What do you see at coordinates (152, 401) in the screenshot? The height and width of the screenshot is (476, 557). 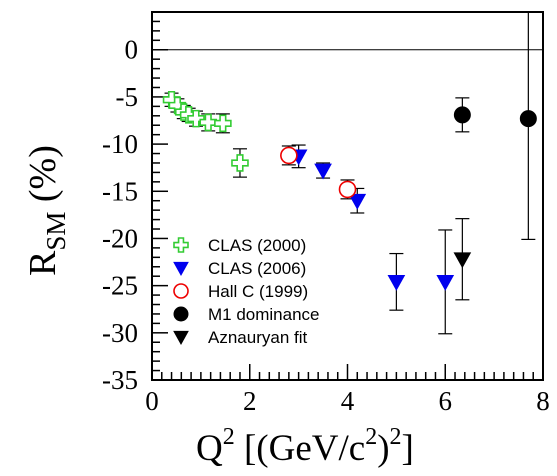 I see `x-tick-label: 0` at bounding box center [152, 401].